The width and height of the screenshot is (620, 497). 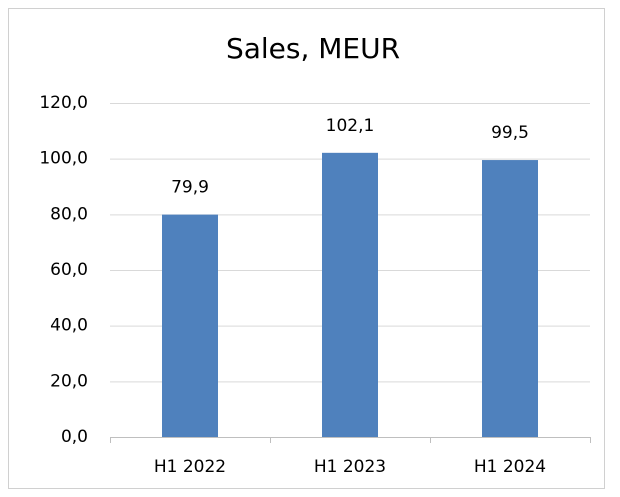 What do you see at coordinates (350, 467) in the screenshot?
I see `x-tick-label: H1 2023` at bounding box center [350, 467].